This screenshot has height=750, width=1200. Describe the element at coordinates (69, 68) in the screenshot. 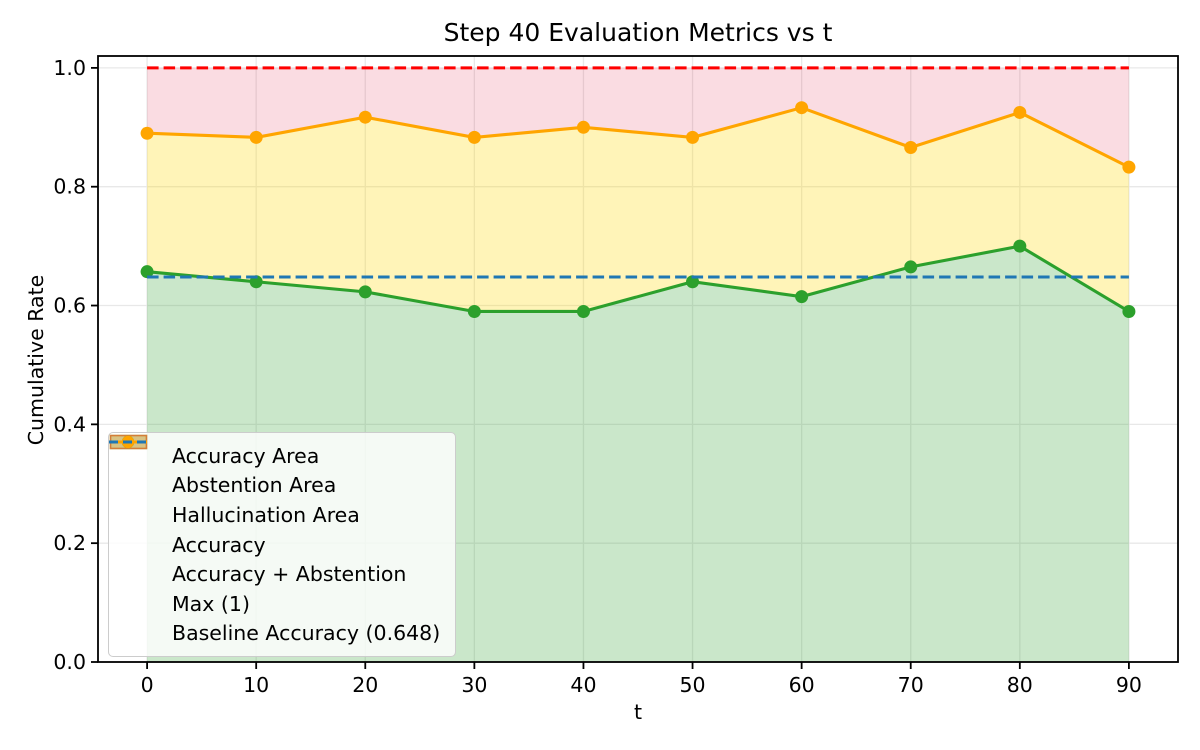

I see `y-tick-label: 1.0` at that location.